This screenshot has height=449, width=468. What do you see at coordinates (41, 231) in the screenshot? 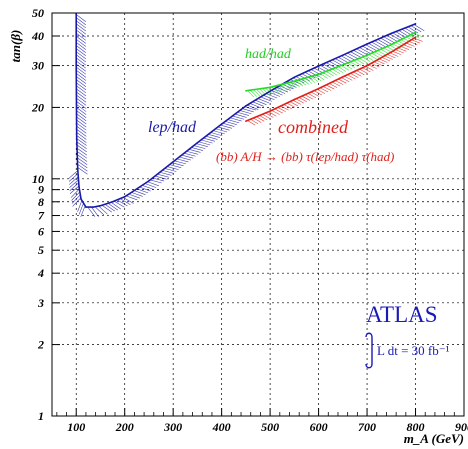
I see `y-tick-label: 6` at bounding box center [41, 231].